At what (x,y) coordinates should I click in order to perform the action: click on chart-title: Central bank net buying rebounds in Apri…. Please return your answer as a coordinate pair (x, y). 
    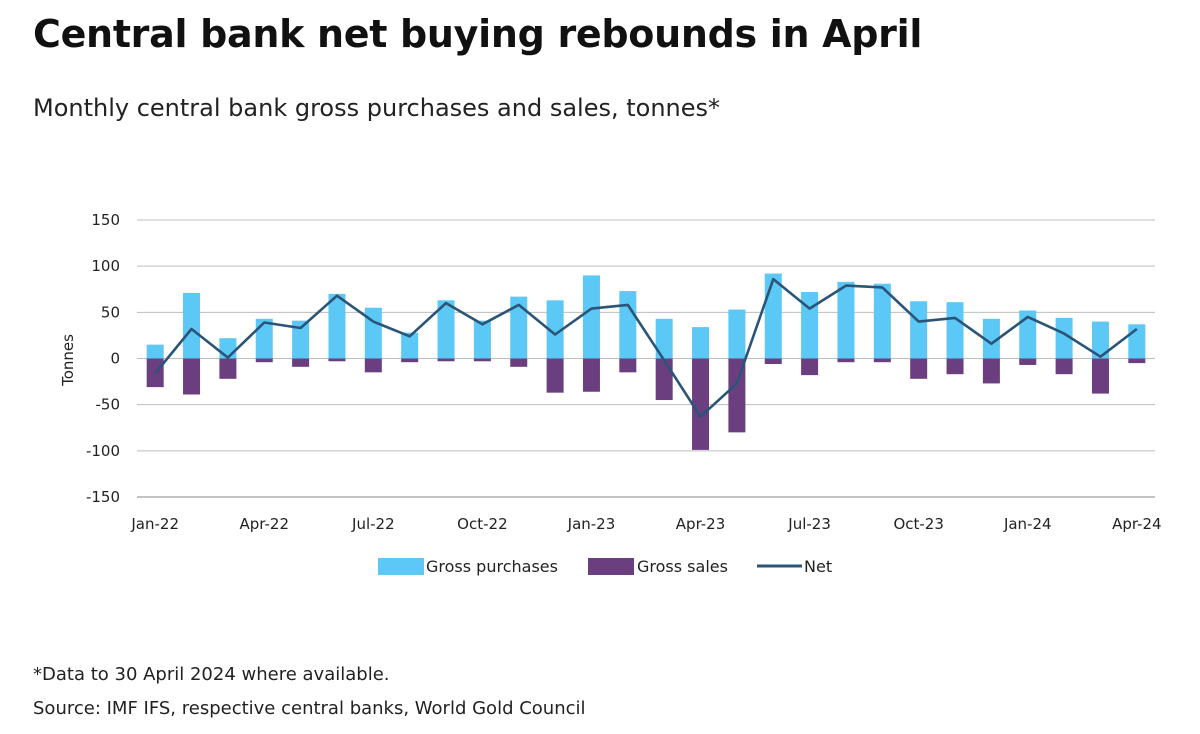
    Looking at the image, I should click on (478, 34).